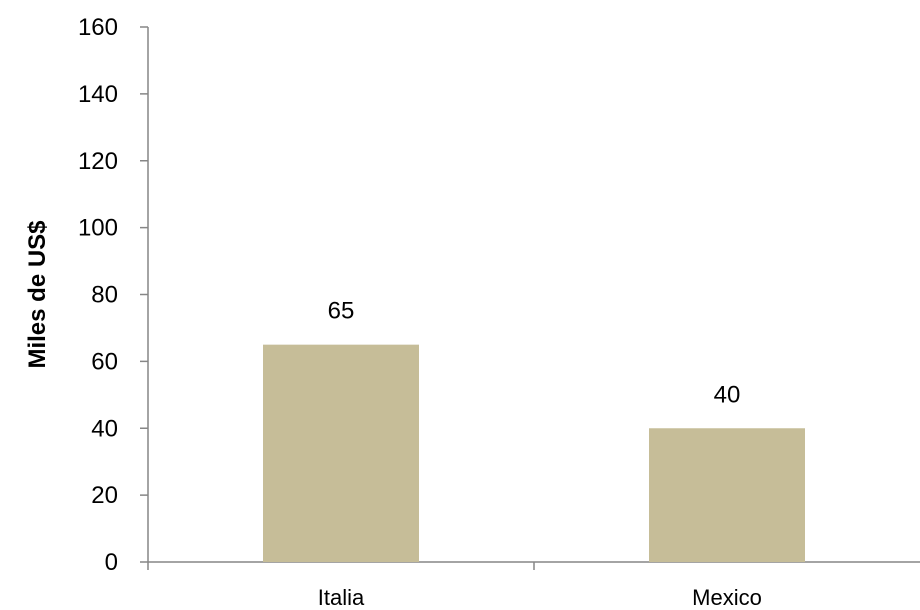 This screenshot has width=920, height=610. What do you see at coordinates (534, 353) in the screenshot?
I see `data-labels: 65 40` at bounding box center [534, 353].